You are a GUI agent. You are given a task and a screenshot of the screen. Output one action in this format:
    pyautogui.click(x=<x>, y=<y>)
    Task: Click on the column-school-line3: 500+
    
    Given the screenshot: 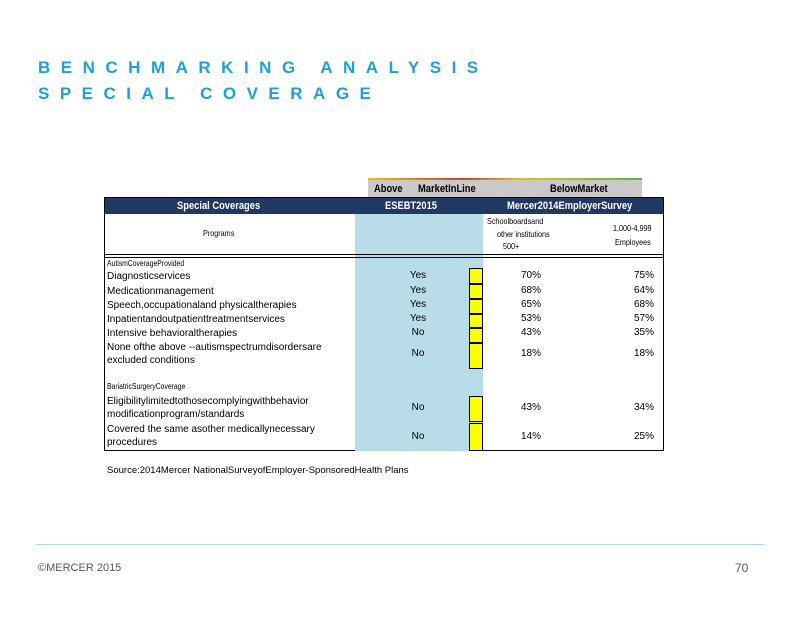 What is the action you would take?
    pyautogui.click(x=511, y=246)
    